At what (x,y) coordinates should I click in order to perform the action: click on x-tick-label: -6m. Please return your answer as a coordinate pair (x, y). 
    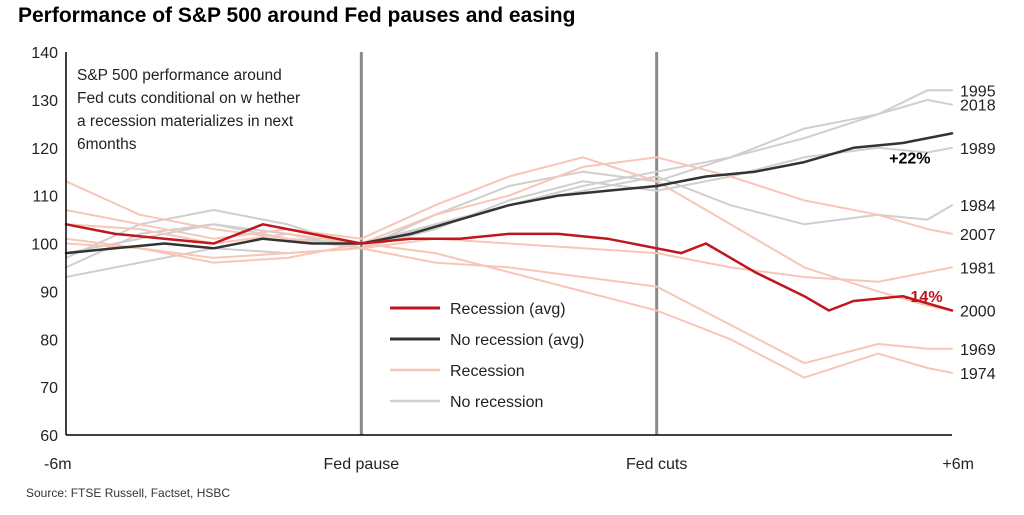
    Looking at the image, I should click on (58, 464).